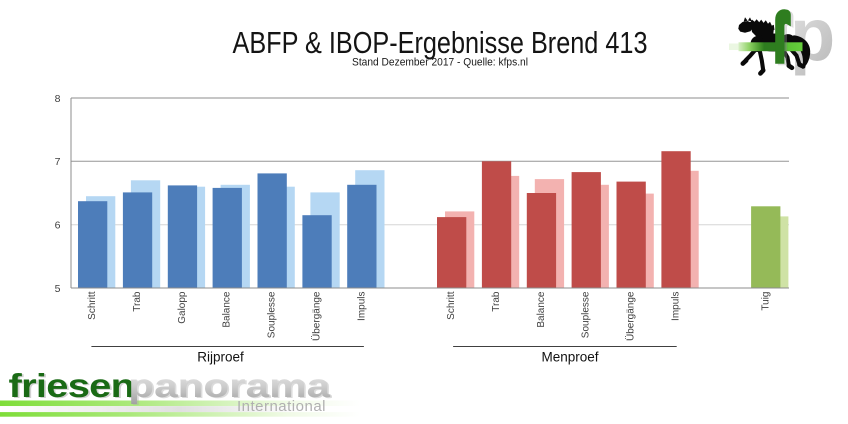 The width and height of the screenshot is (848, 424). I want to click on svg-text: Galopp, so click(182, 307).